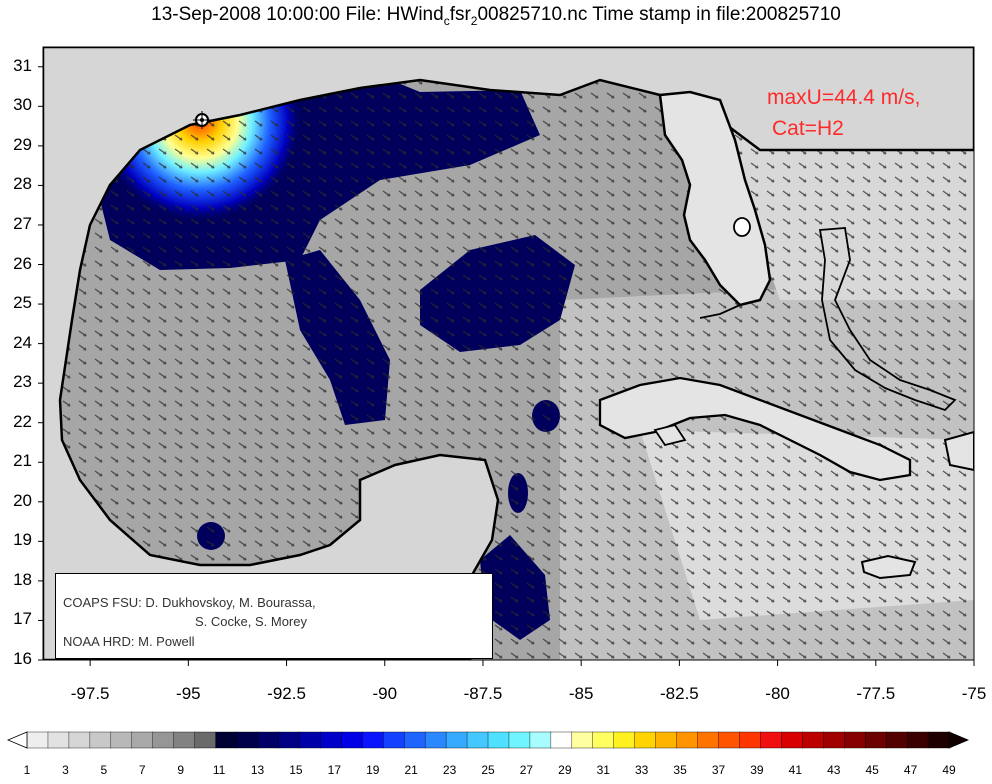 This screenshot has height=784, width=992. I want to click on colorbar-tick-label: 49, so click(949, 770).